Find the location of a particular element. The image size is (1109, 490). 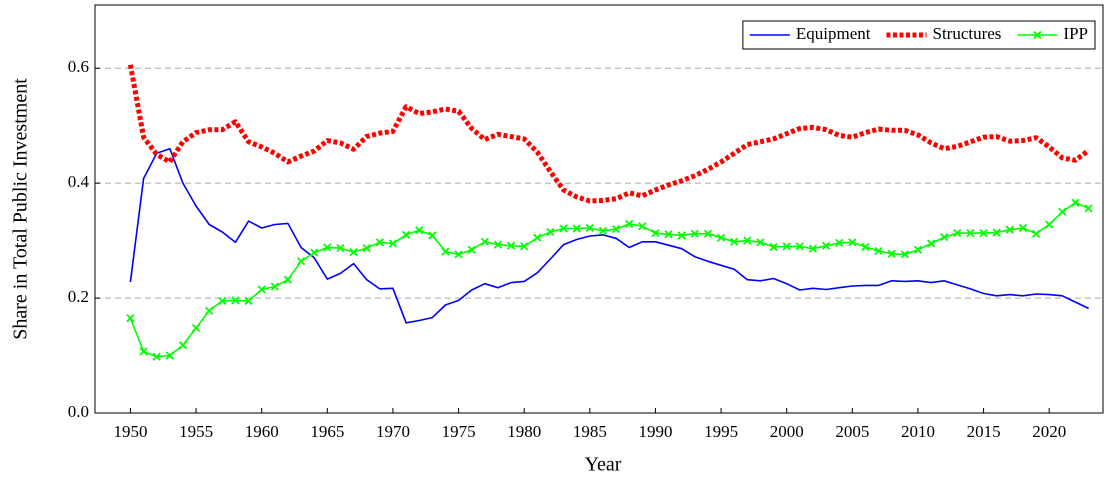

x-tick-label: 1985 is located at coordinates (590, 431).